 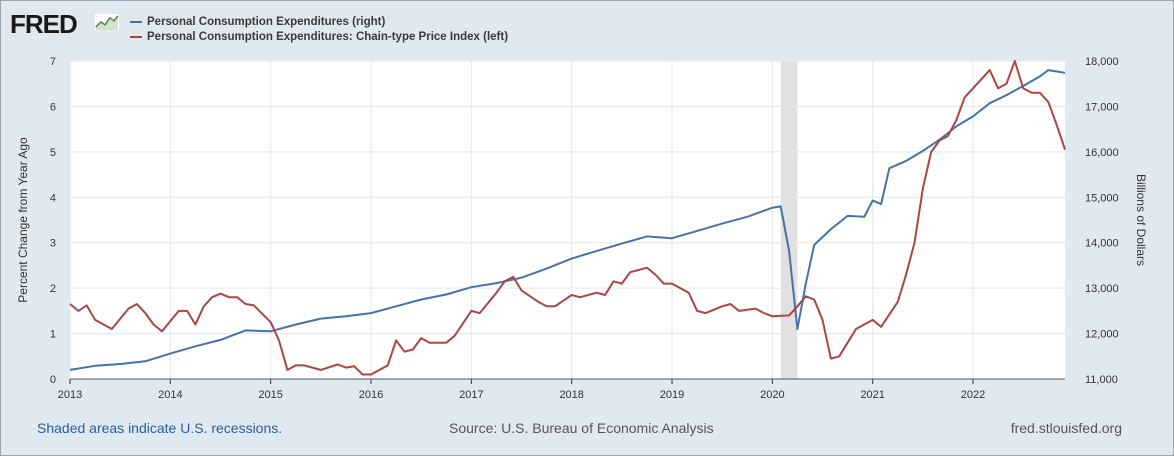 What do you see at coordinates (53, 244) in the screenshot?
I see `y-left-tick-label: 3` at bounding box center [53, 244].